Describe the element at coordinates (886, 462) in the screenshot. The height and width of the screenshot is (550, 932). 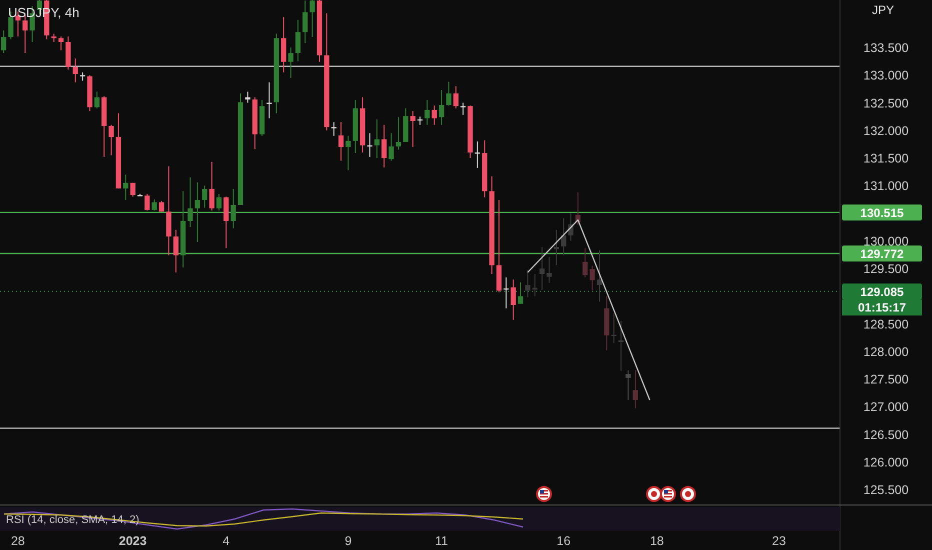
I see `y-tick-label: 126.000` at that location.